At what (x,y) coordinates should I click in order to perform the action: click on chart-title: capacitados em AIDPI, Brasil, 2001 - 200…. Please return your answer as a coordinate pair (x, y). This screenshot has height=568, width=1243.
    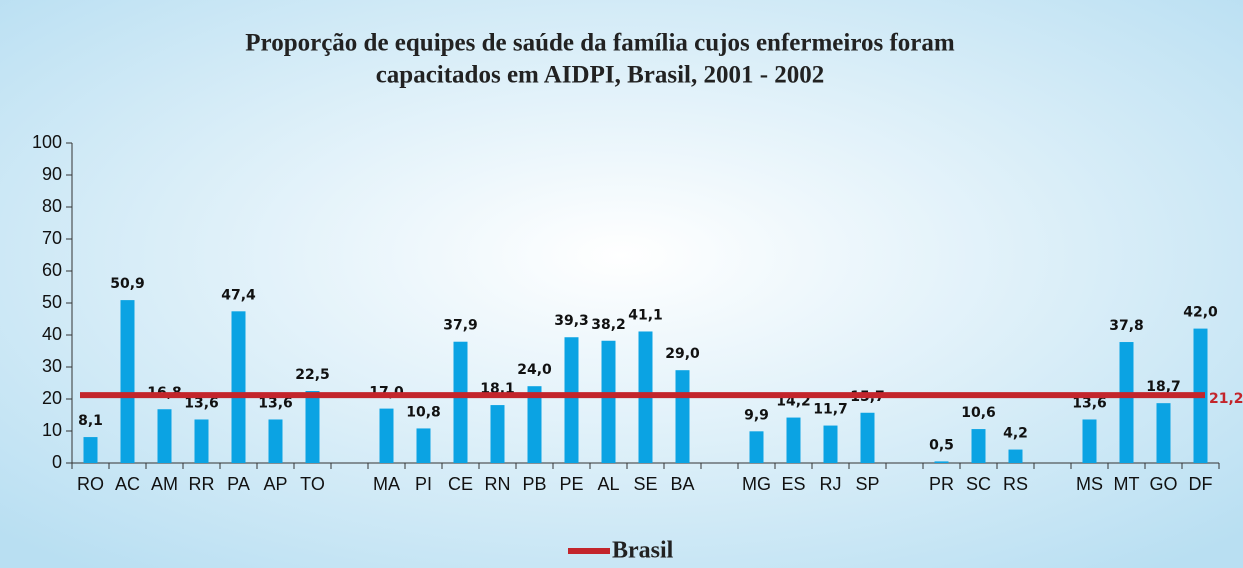
    Looking at the image, I should click on (600, 75).